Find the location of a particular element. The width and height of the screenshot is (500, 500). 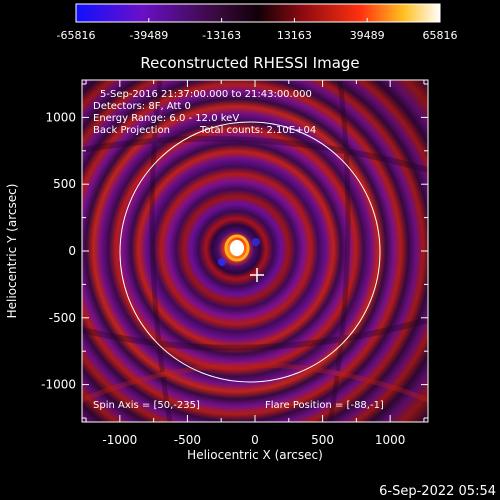

colorbar-gradient is located at coordinates (258, 13).